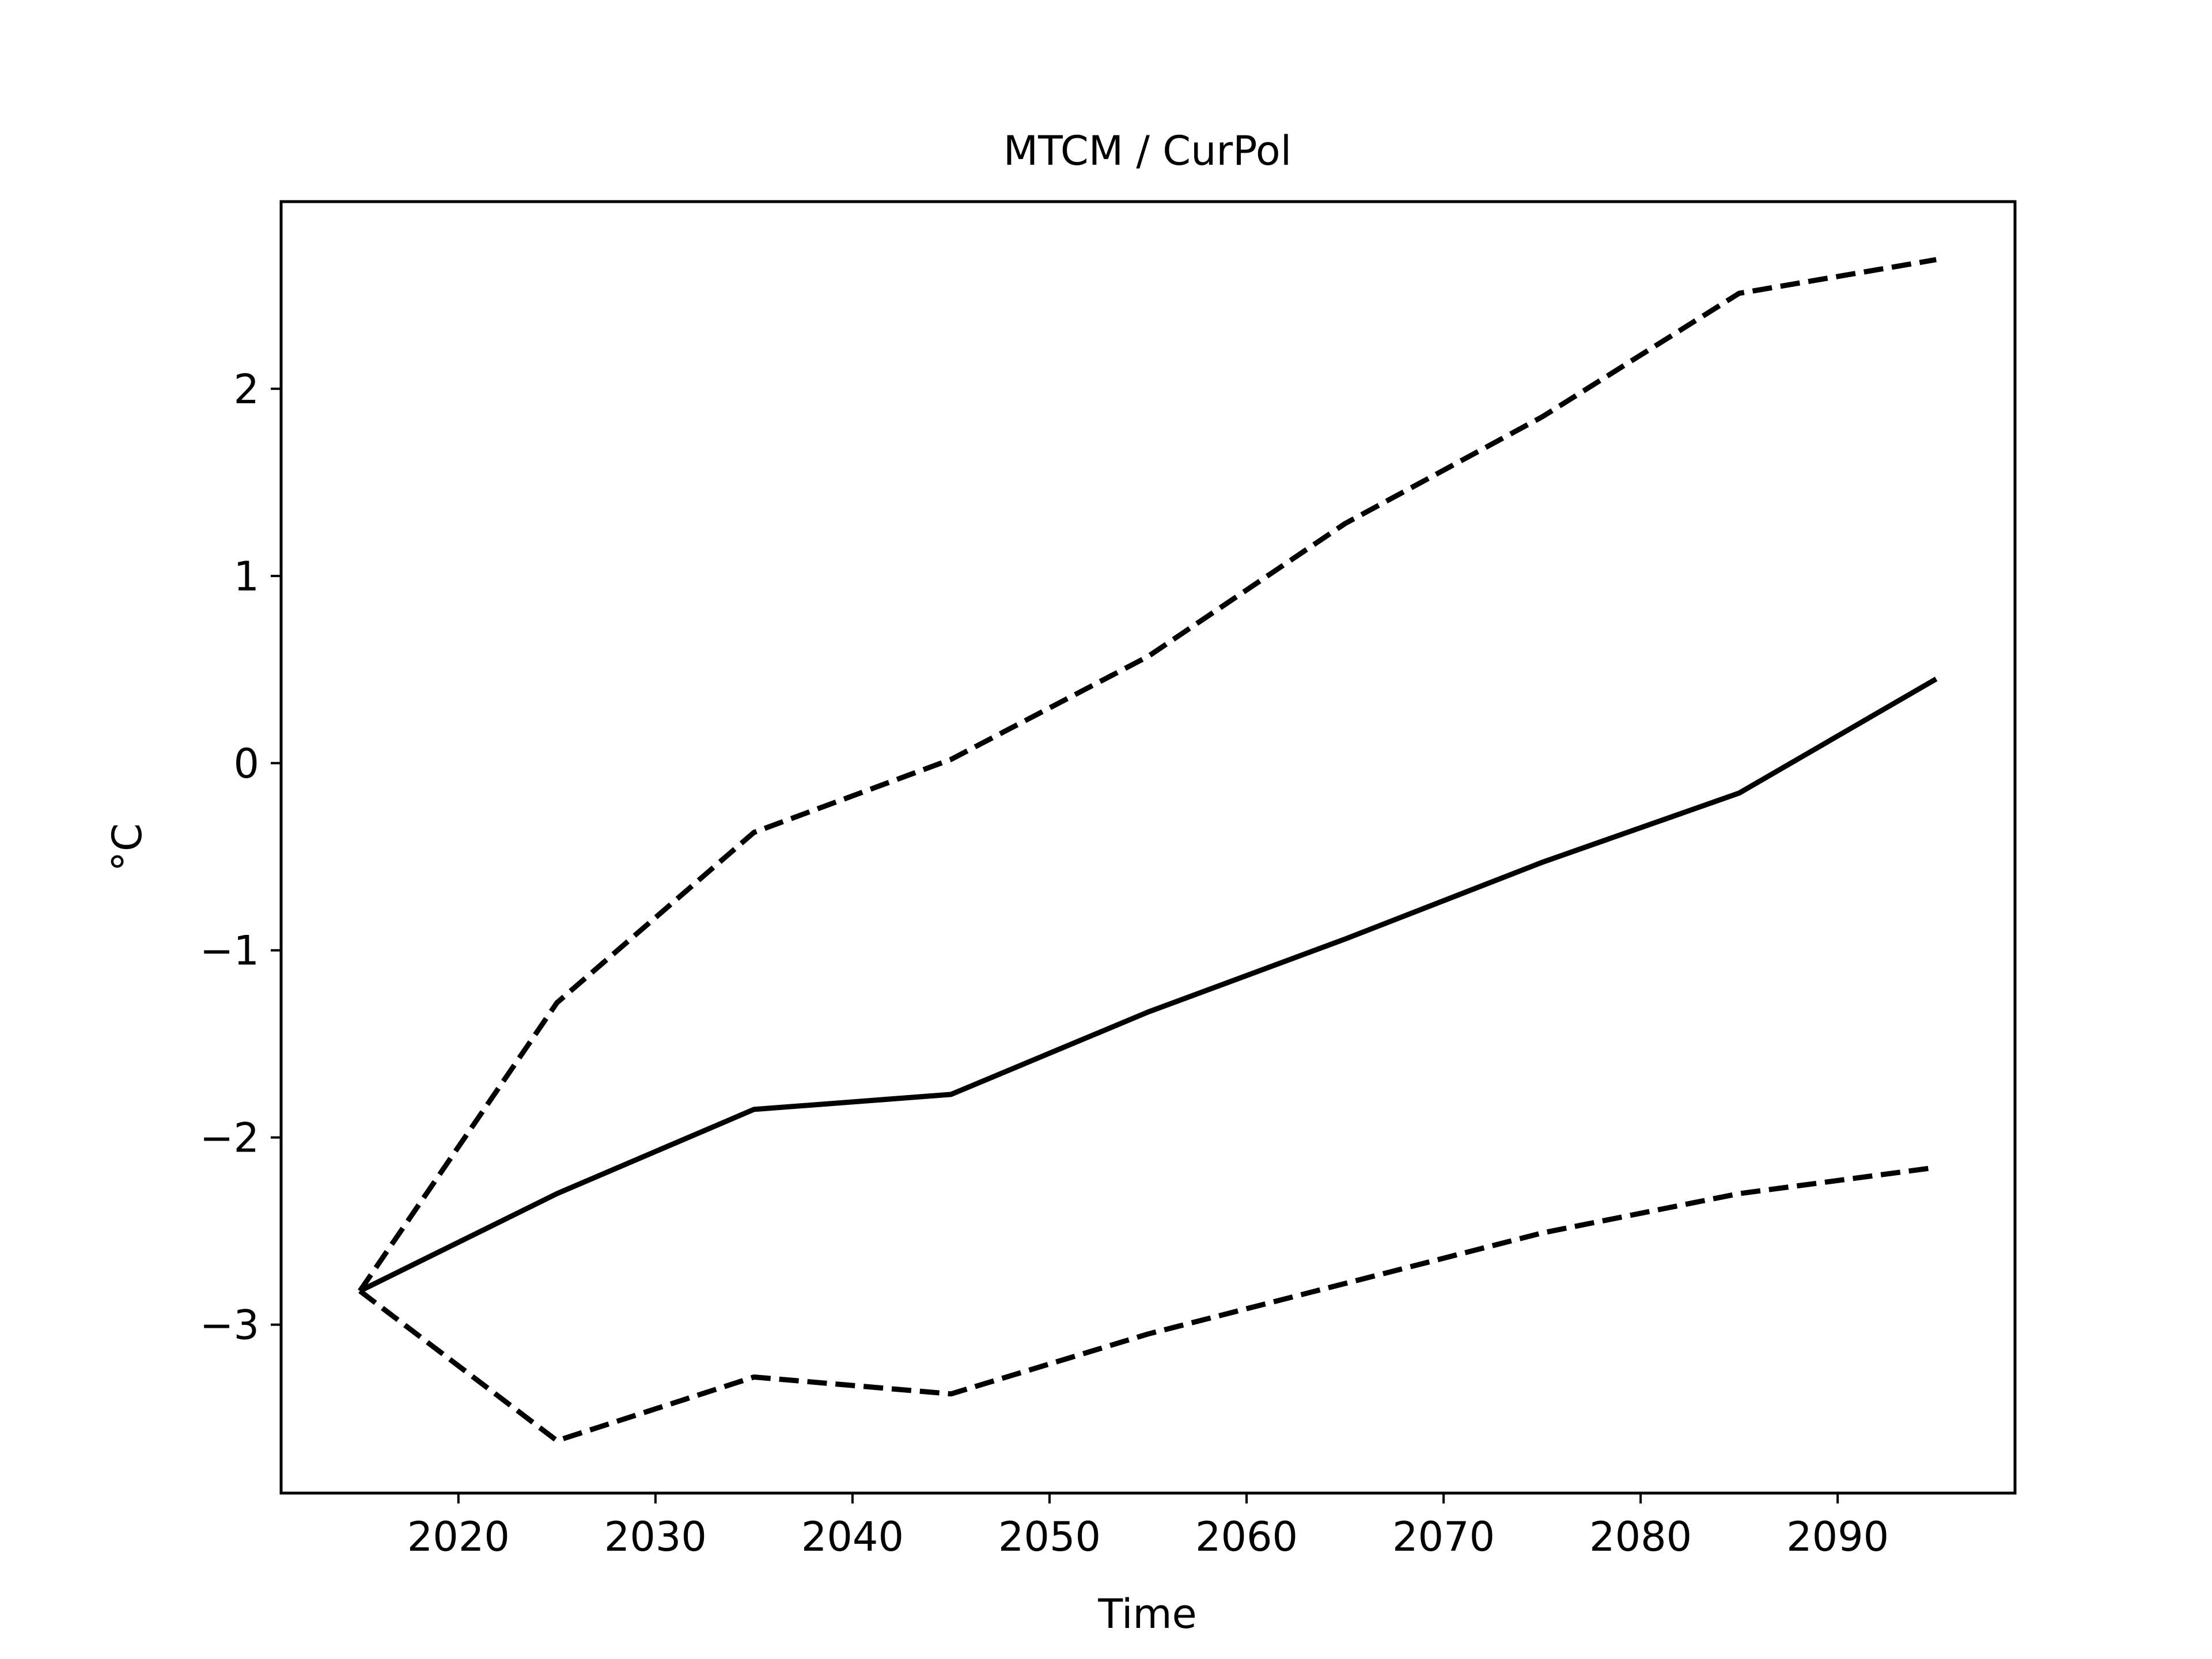  Describe the element at coordinates (1443, 1536) in the screenshot. I see `x-tick-label: 2070` at that location.